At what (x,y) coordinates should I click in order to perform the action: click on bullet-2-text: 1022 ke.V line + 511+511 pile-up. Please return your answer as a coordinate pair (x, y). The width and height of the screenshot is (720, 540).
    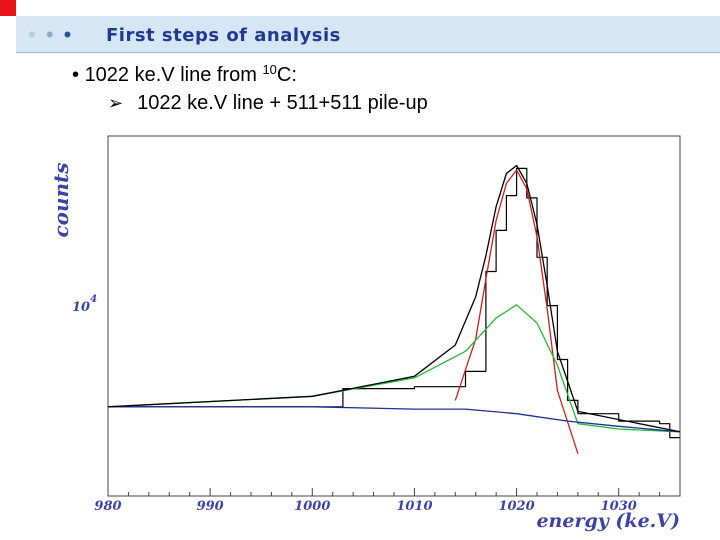
    Looking at the image, I should click on (282, 103).